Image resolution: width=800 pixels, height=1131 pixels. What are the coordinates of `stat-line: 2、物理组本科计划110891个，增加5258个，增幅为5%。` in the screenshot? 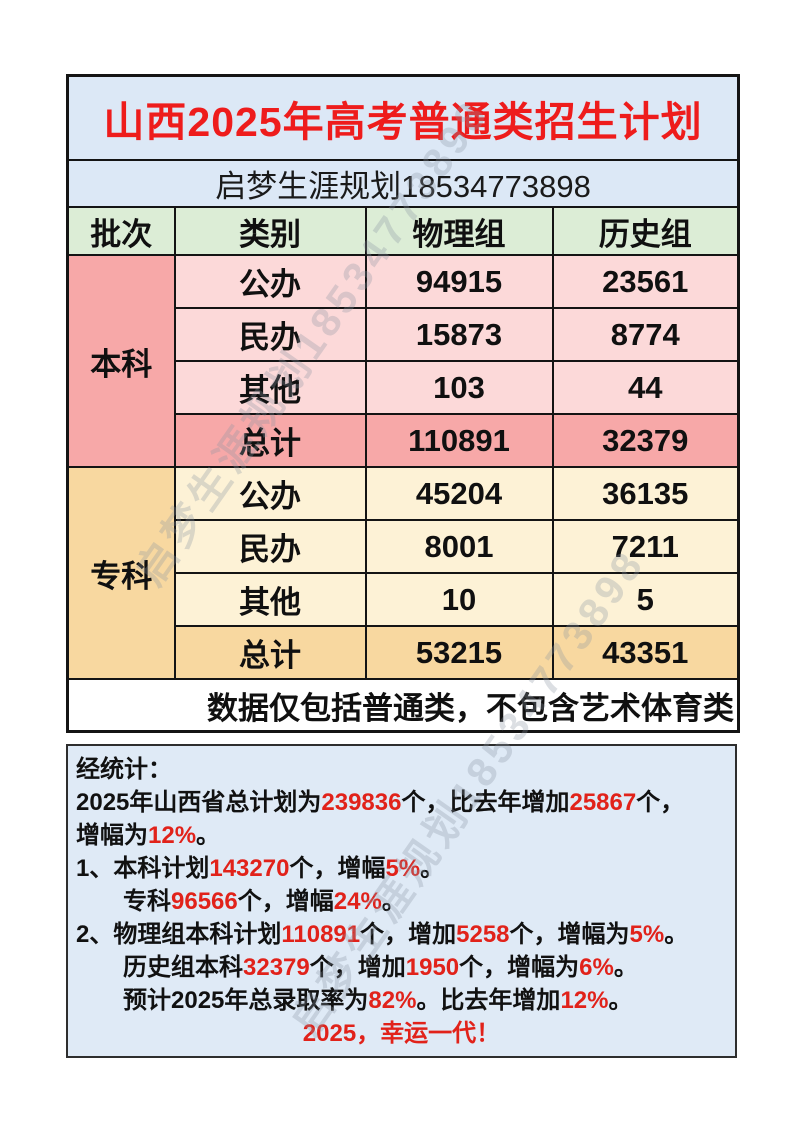 It's located at (401, 934).